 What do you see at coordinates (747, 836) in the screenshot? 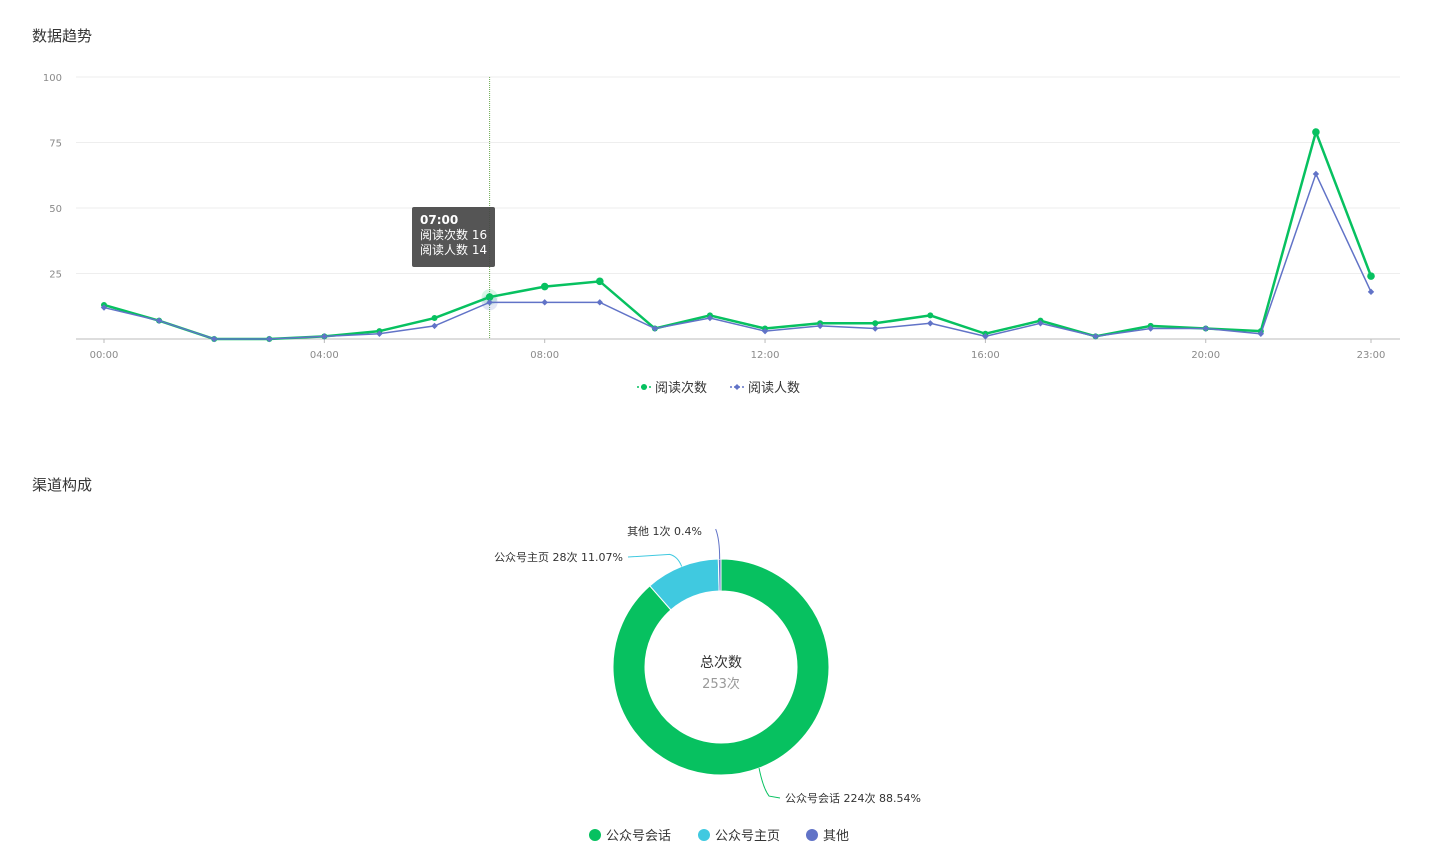
I see `legend-label: 公众号主页` at bounding box center [747, 836].